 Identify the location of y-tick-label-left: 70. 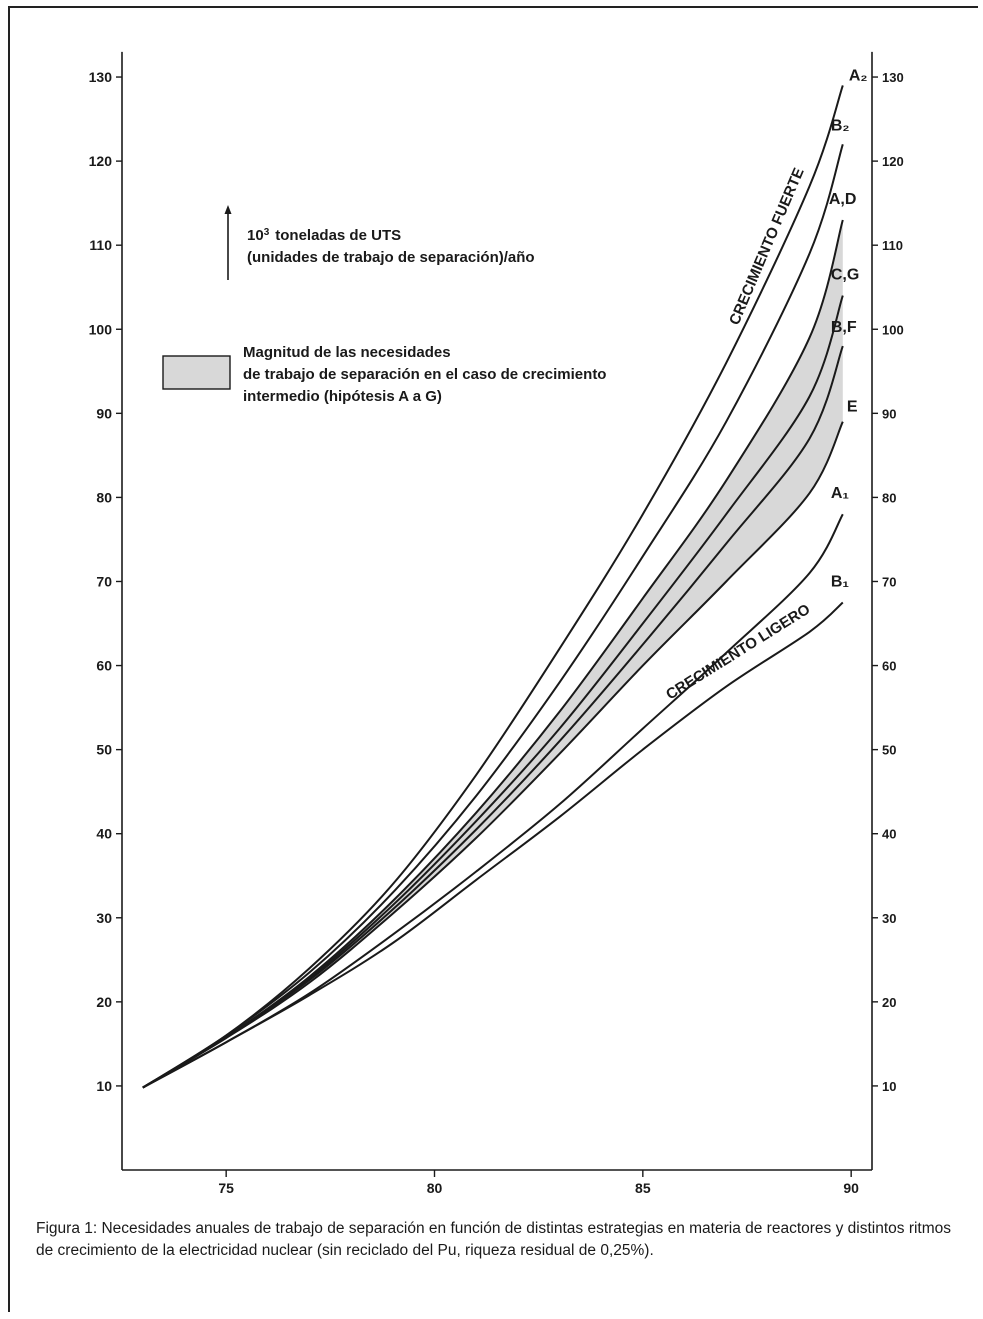
(104, 581).